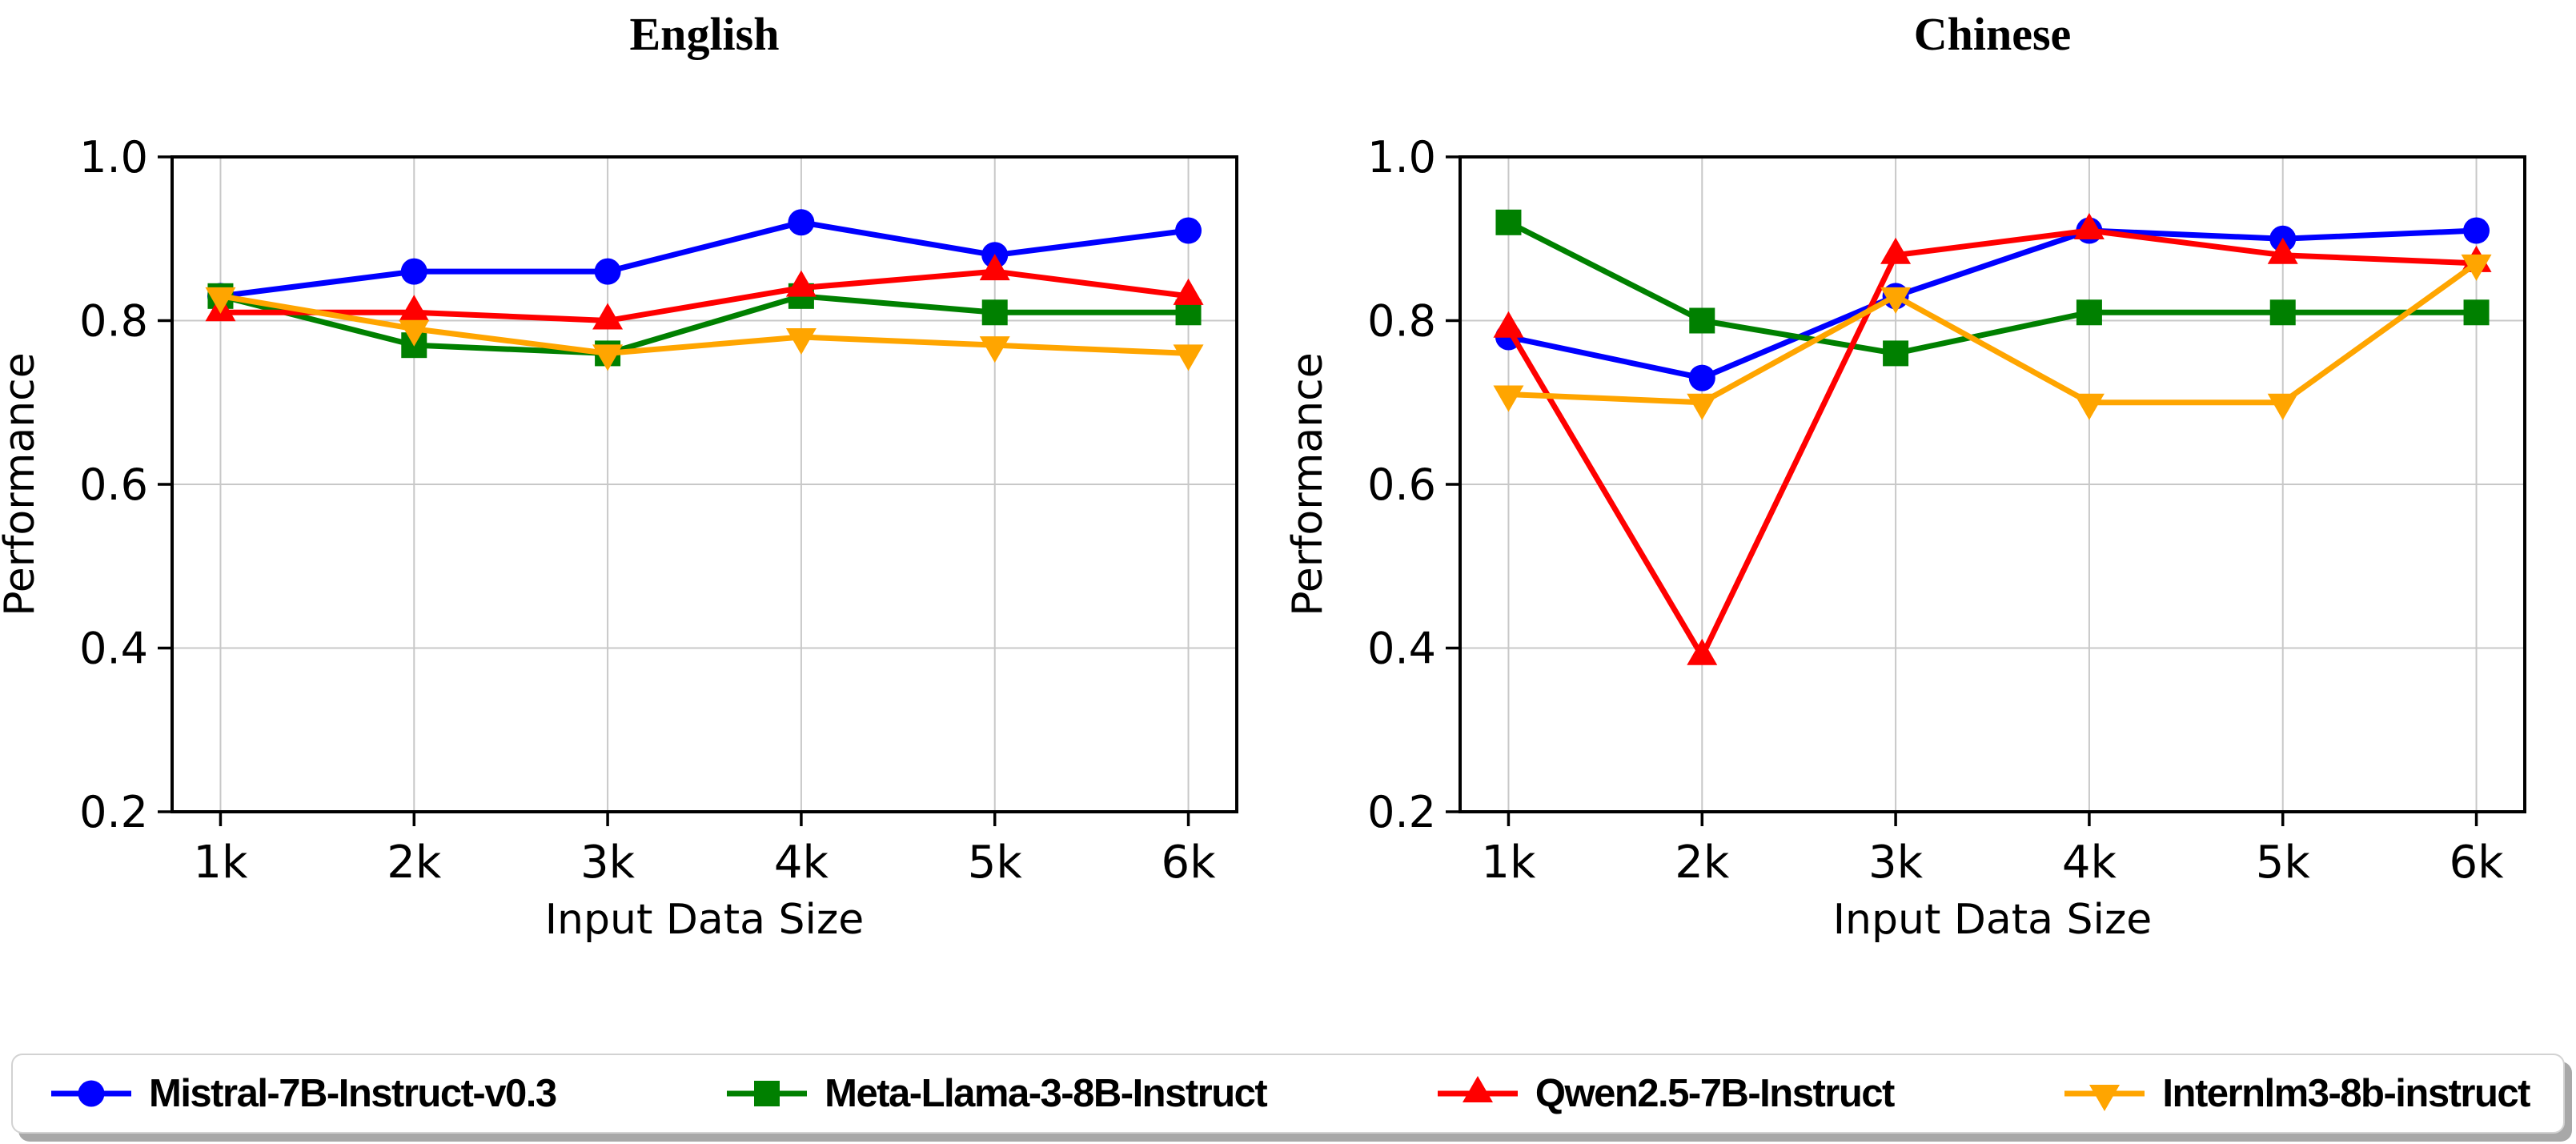 The image size is (2576, 1144). I want to click on legend-label-mistral: Mistral-7B-Instruct-v0.3, so click(353, 1093).